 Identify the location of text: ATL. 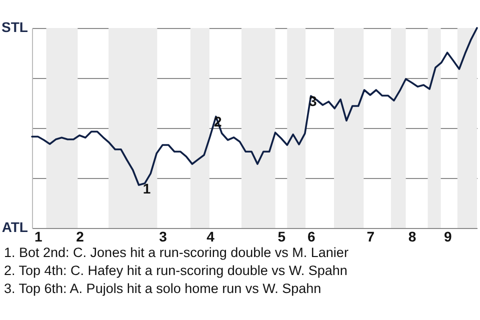
(15, 227).